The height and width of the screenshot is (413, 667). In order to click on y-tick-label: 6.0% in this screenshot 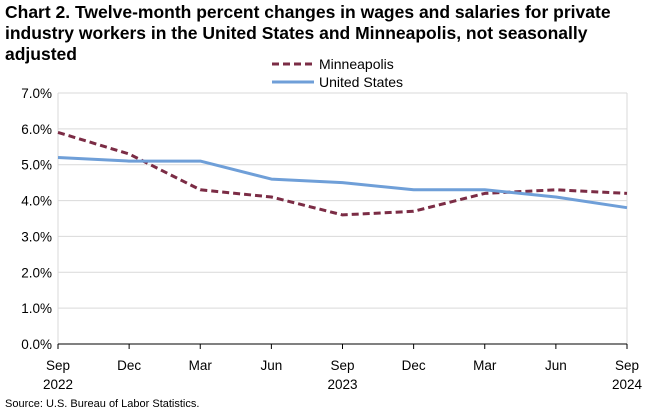, I will do `click(36, 129)`.